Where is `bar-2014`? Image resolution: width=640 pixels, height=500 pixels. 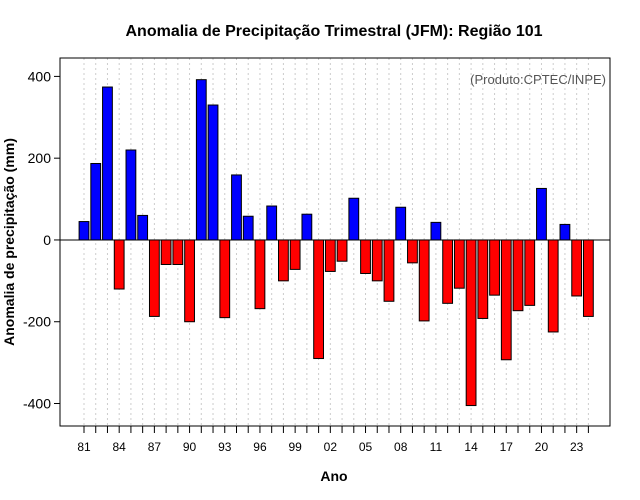
bar-2014 is located at coordinates (471, 323).